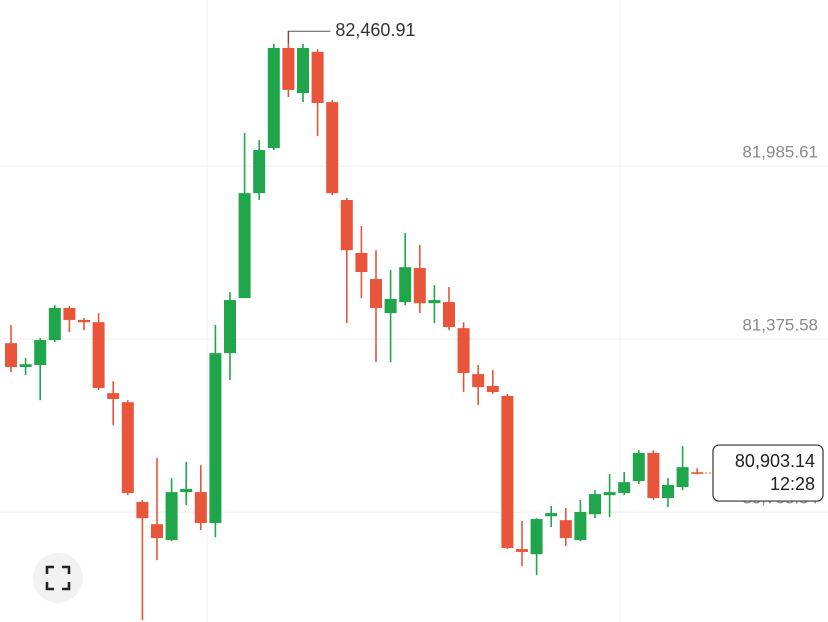  Describe the element at coordinates (375, 30) in the screenshot. I see `max-annotation-label: 82,460.91` at that location.